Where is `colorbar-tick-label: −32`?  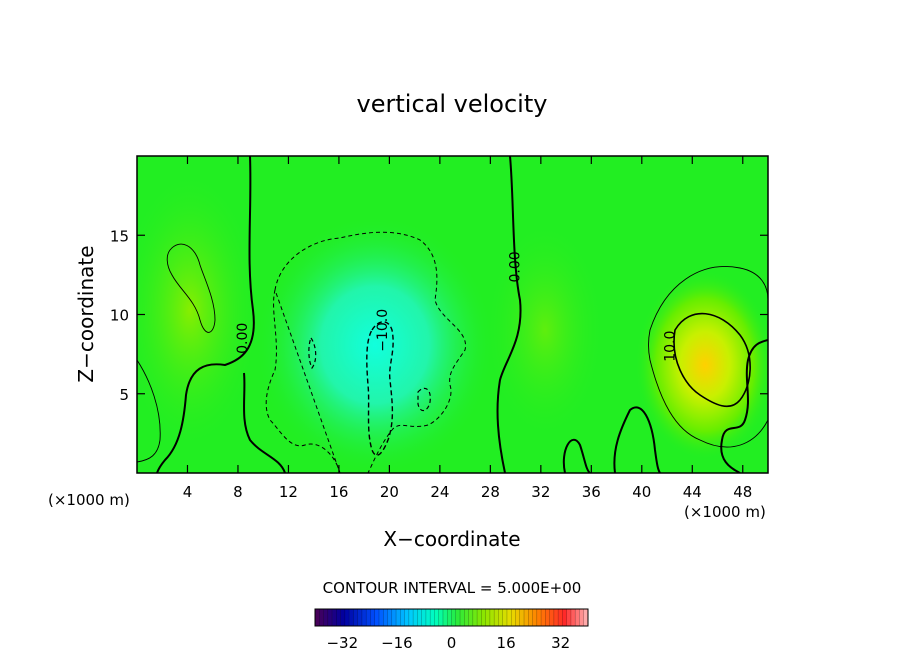 colorbar-tick-label: −32 is located at coordinates (342, 643).